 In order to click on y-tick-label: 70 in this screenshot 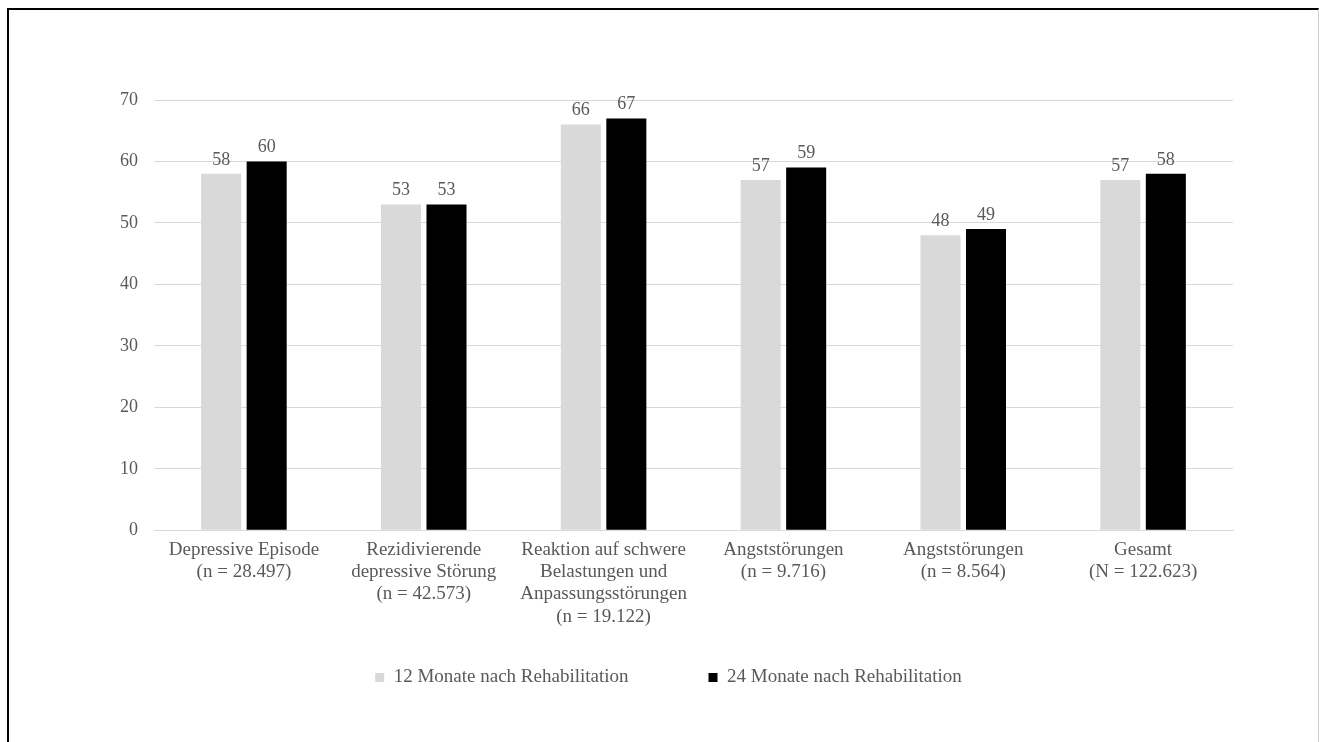, I will do `click(129, 98)`.